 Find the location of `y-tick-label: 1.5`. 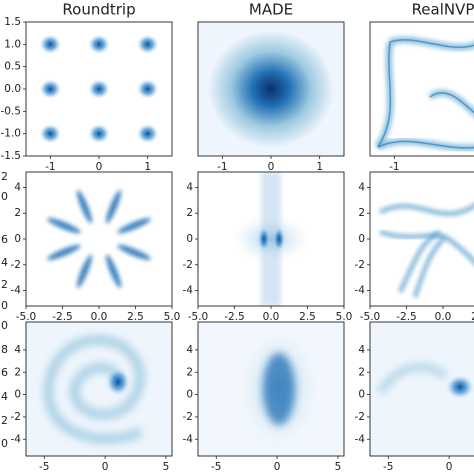

y-tick-label: 1.5 is located at coordinates (12, 22).